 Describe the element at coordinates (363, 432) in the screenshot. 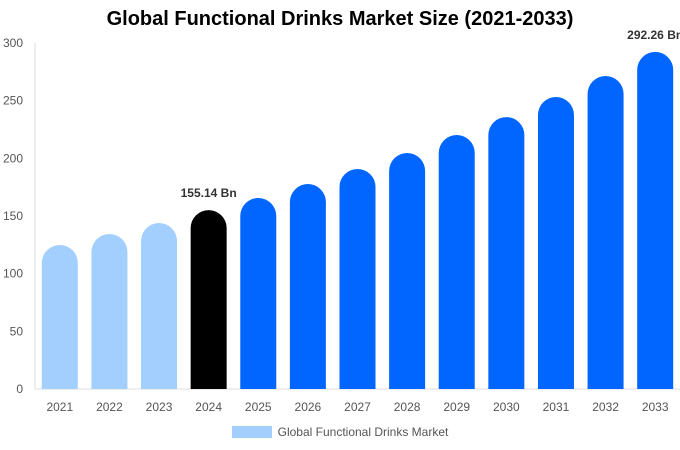

I see `legend-label: Global Functional Drinks Market` at that location.